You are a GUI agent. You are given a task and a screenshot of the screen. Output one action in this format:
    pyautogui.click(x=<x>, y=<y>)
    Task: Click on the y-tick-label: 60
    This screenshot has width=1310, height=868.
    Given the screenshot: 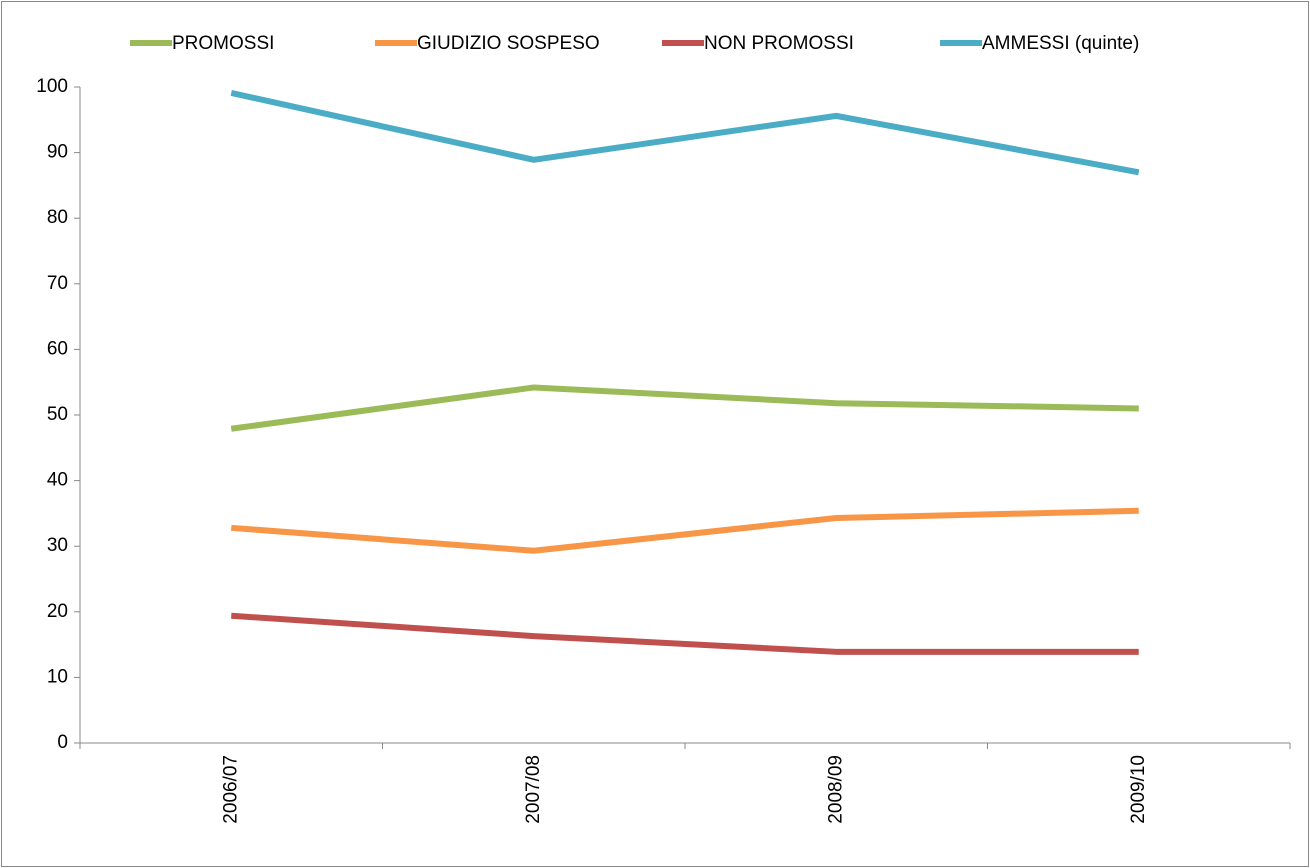 What is the action you would take?
    pyautogui.click(x=57, y=348)
    